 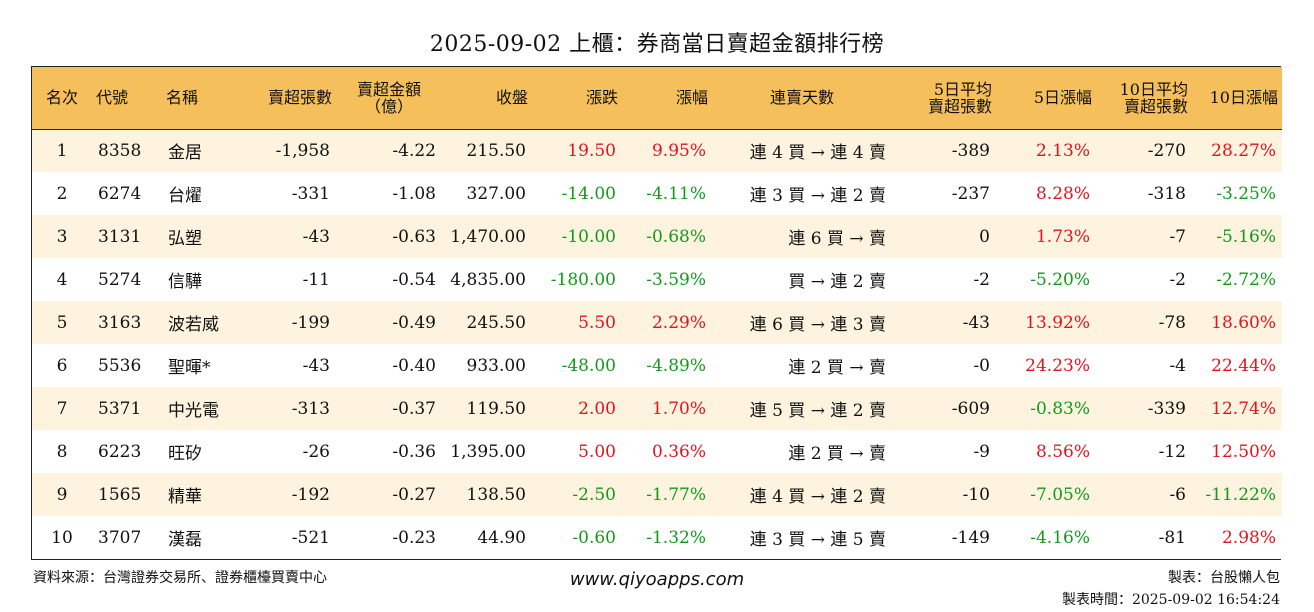 What do you see at coordinates (316, 451) in the screenshot?
I see `cell-net-sell-lots: -26` at bounding box center [316, 451].